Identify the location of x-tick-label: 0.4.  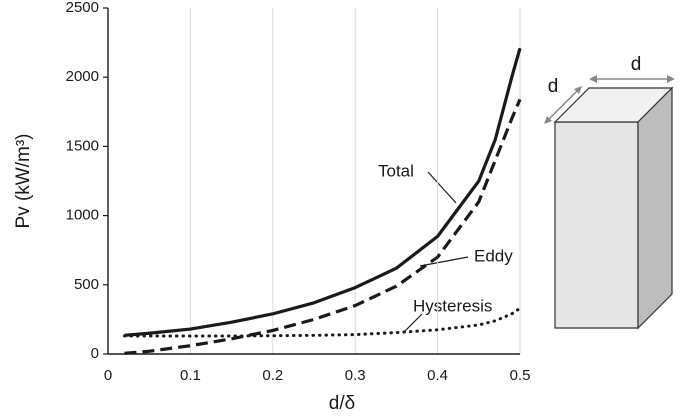
(437, 375).